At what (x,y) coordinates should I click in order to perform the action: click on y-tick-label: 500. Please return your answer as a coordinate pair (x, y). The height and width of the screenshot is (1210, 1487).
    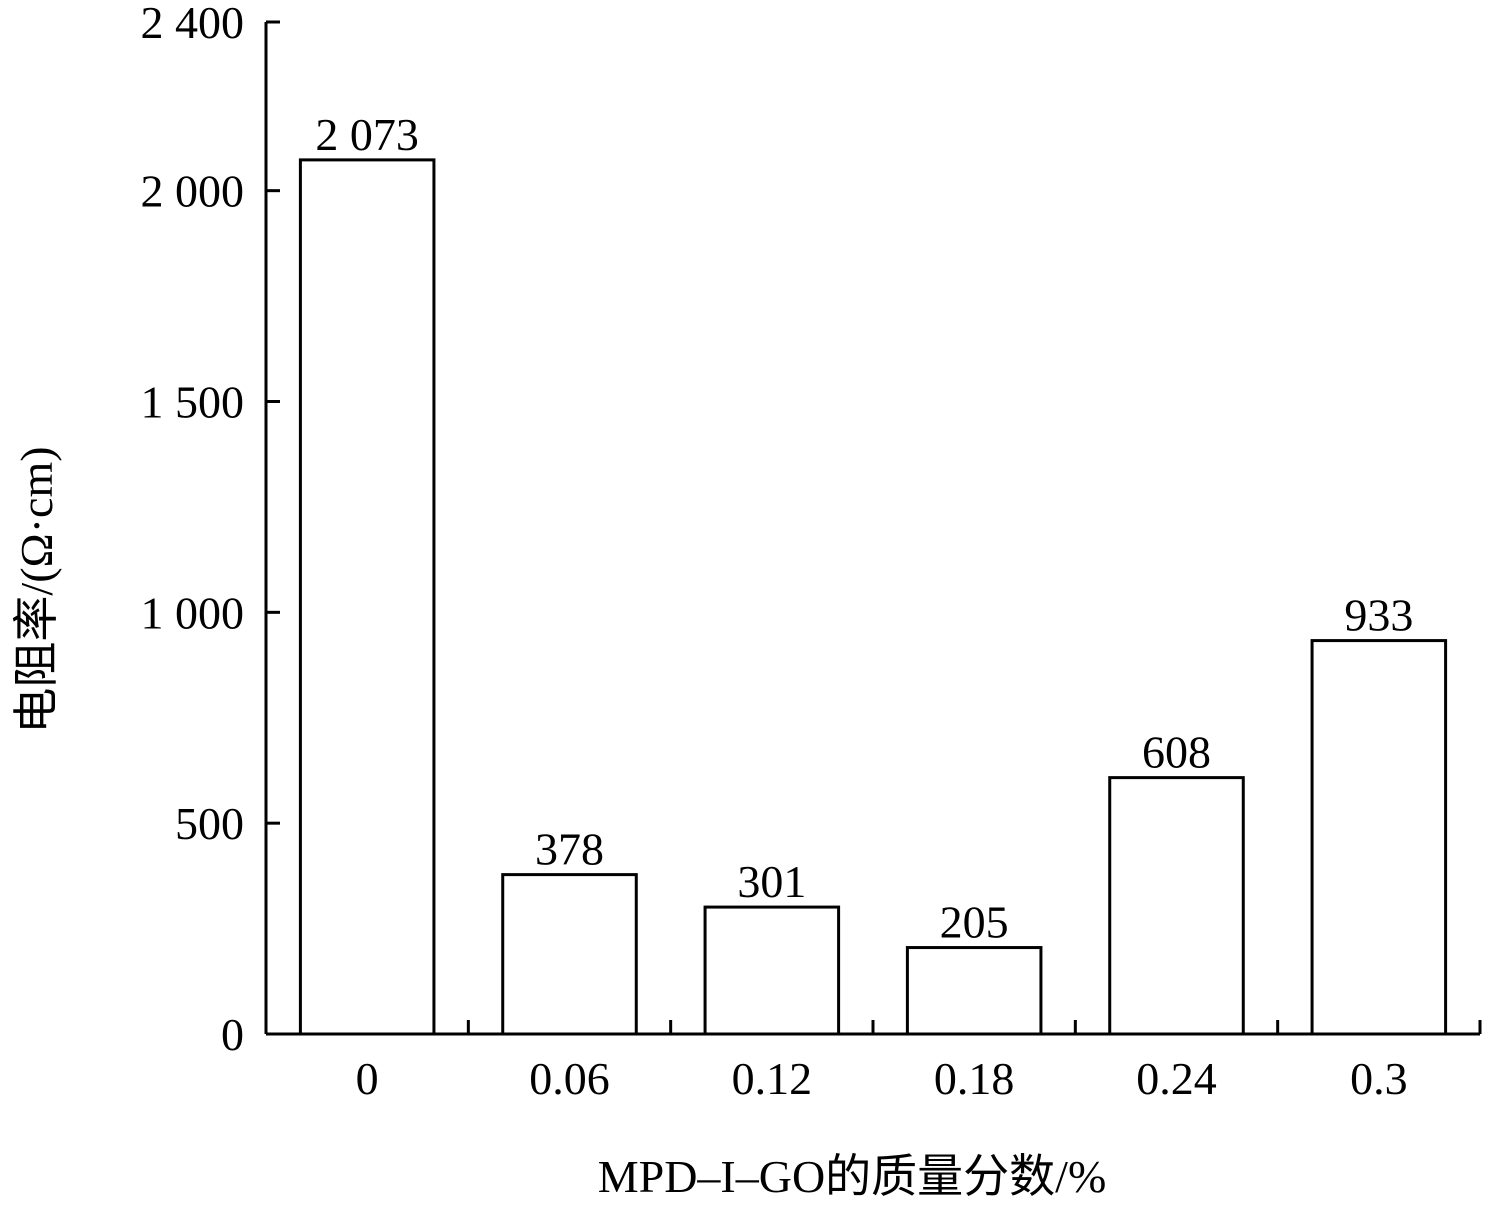
    Looking at the image, I should click on (209, 823).